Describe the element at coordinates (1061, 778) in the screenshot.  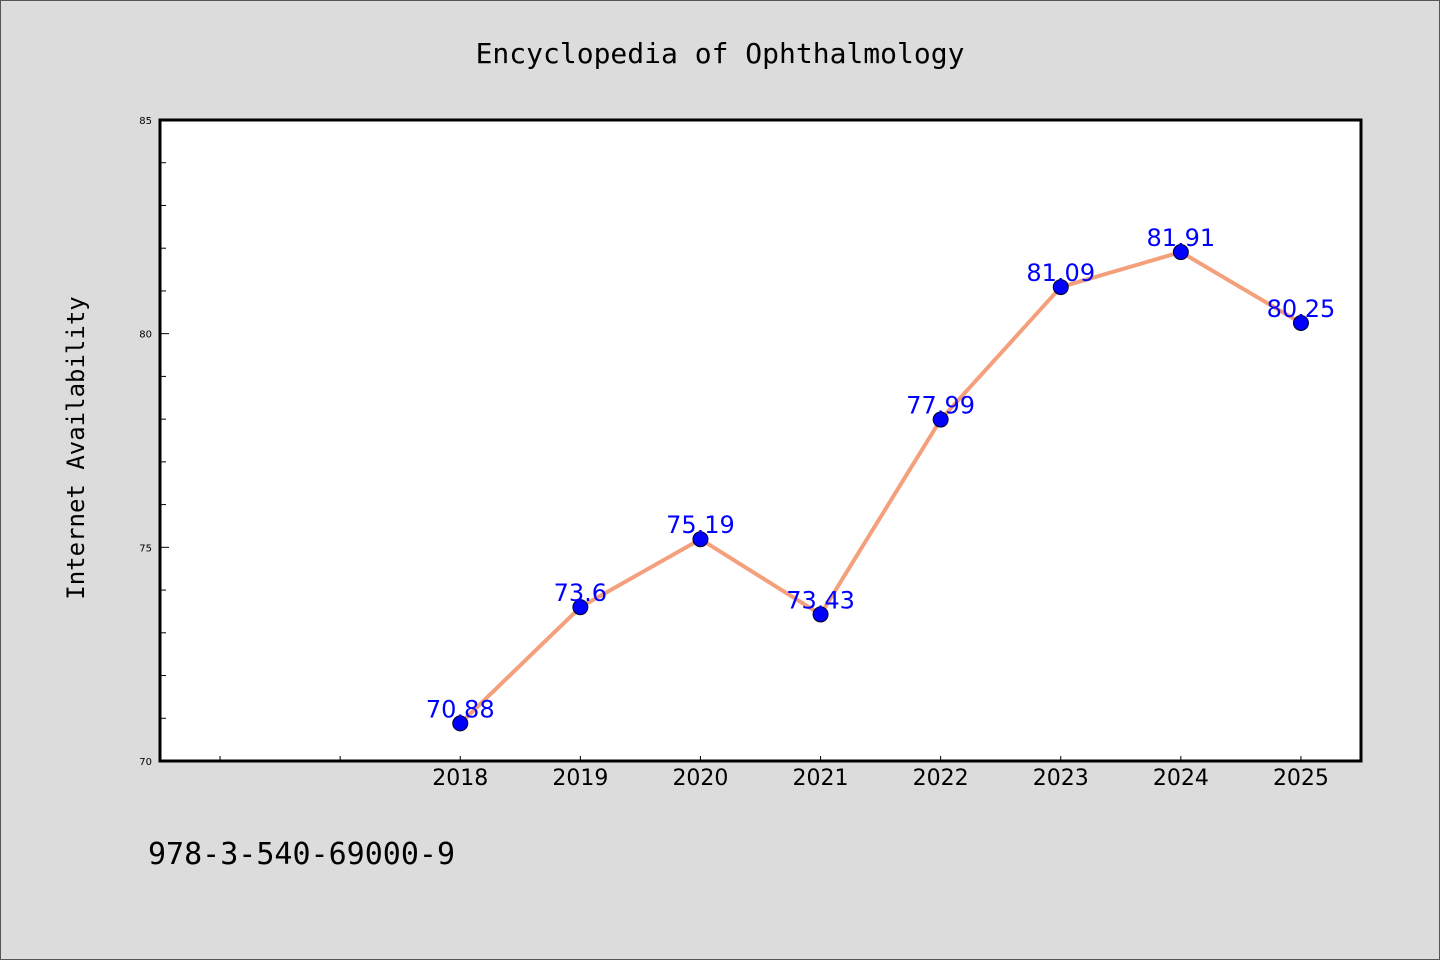
I see `x-tick-label: 2023` at that location.